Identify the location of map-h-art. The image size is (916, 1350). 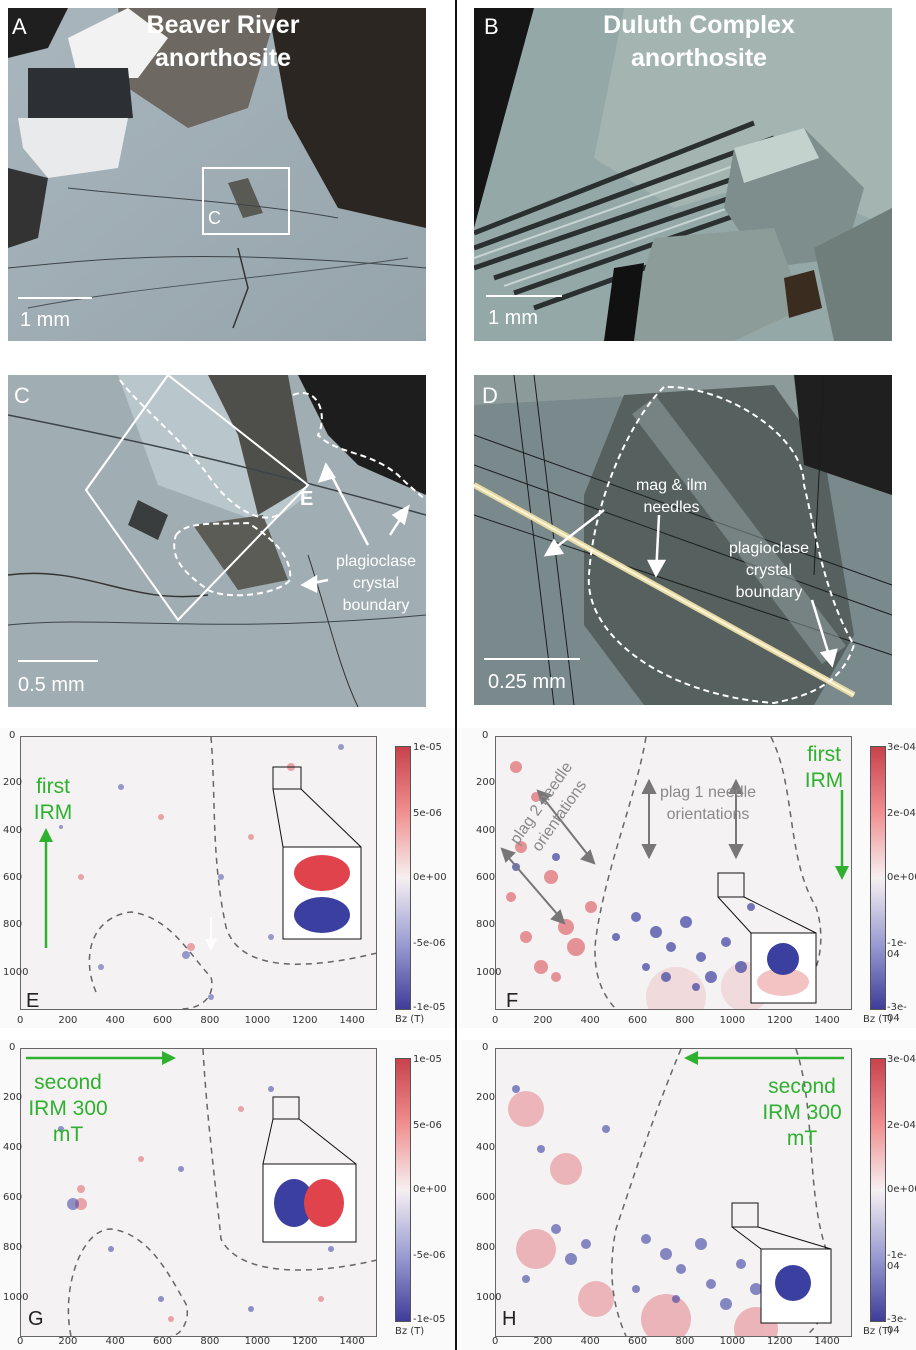
(670, 1192).